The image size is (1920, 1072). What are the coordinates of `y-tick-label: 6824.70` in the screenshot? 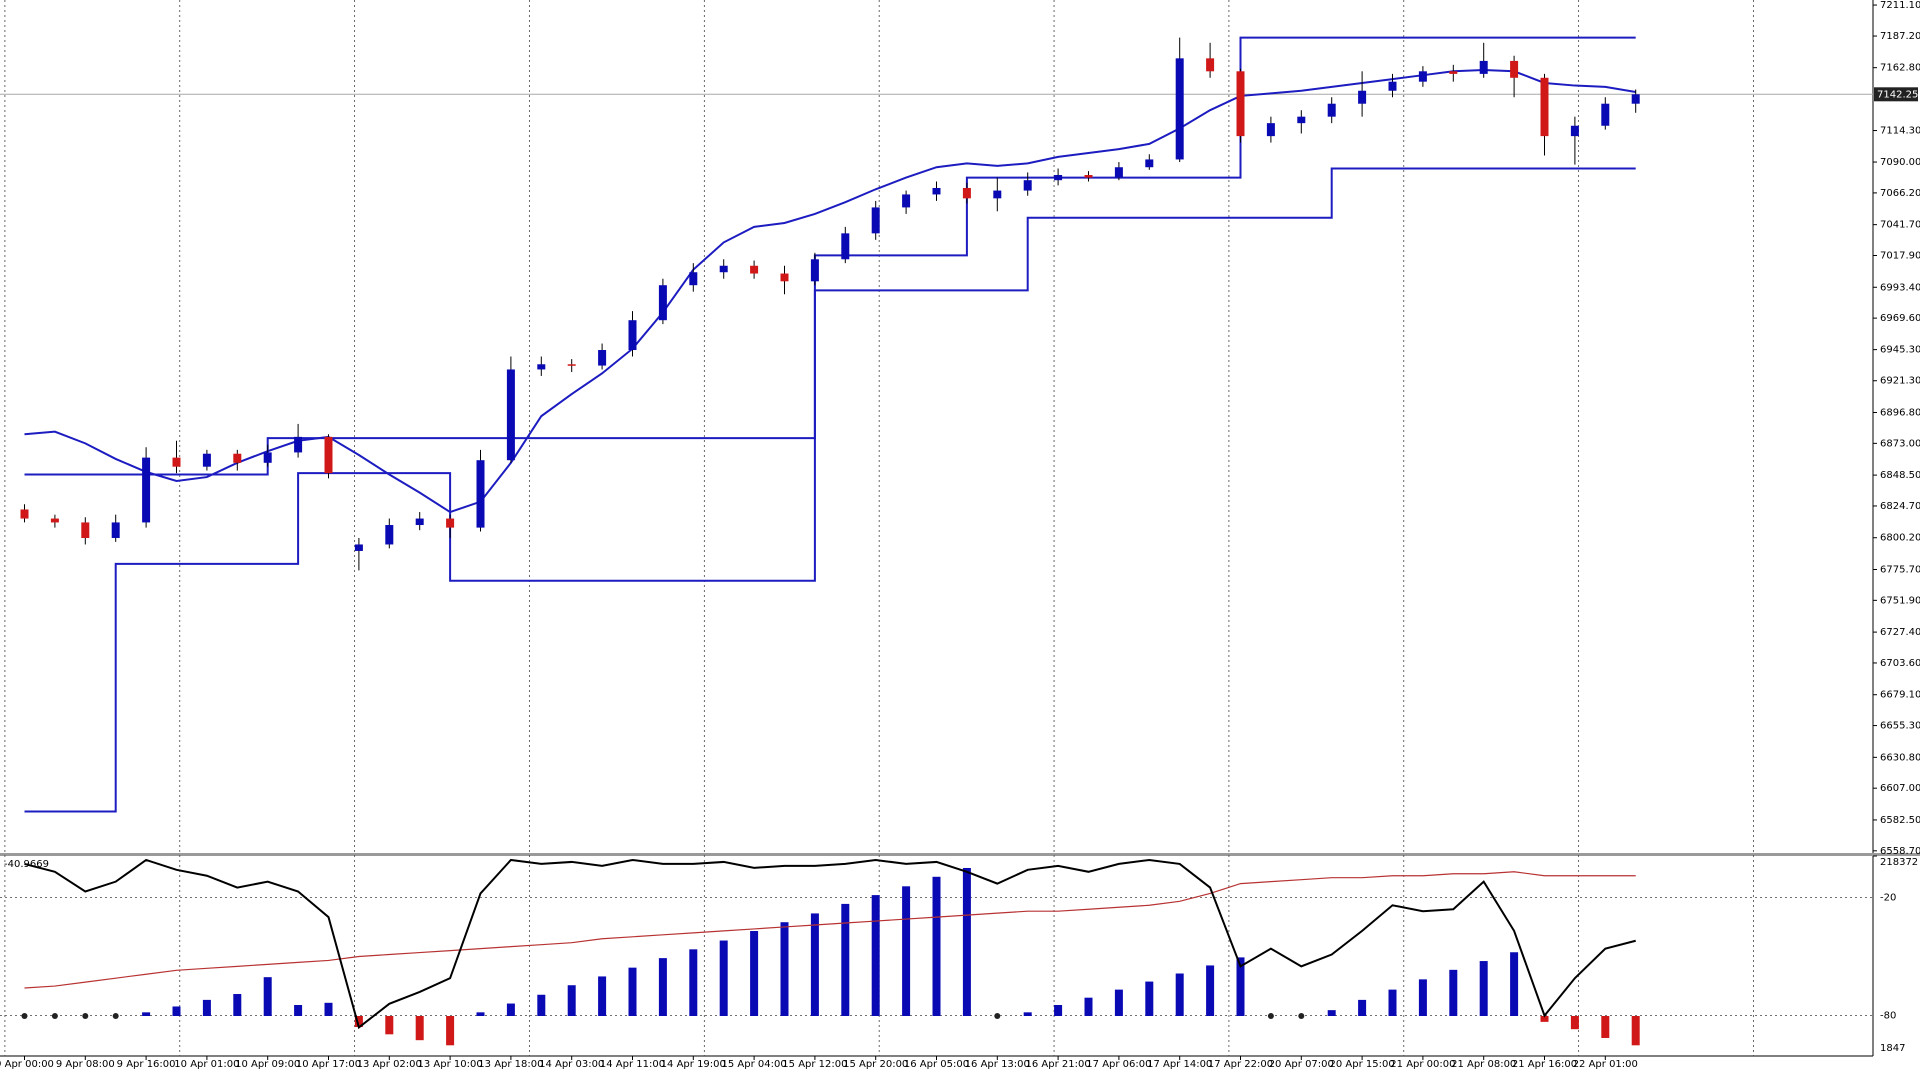 It's located at (1900, 506).